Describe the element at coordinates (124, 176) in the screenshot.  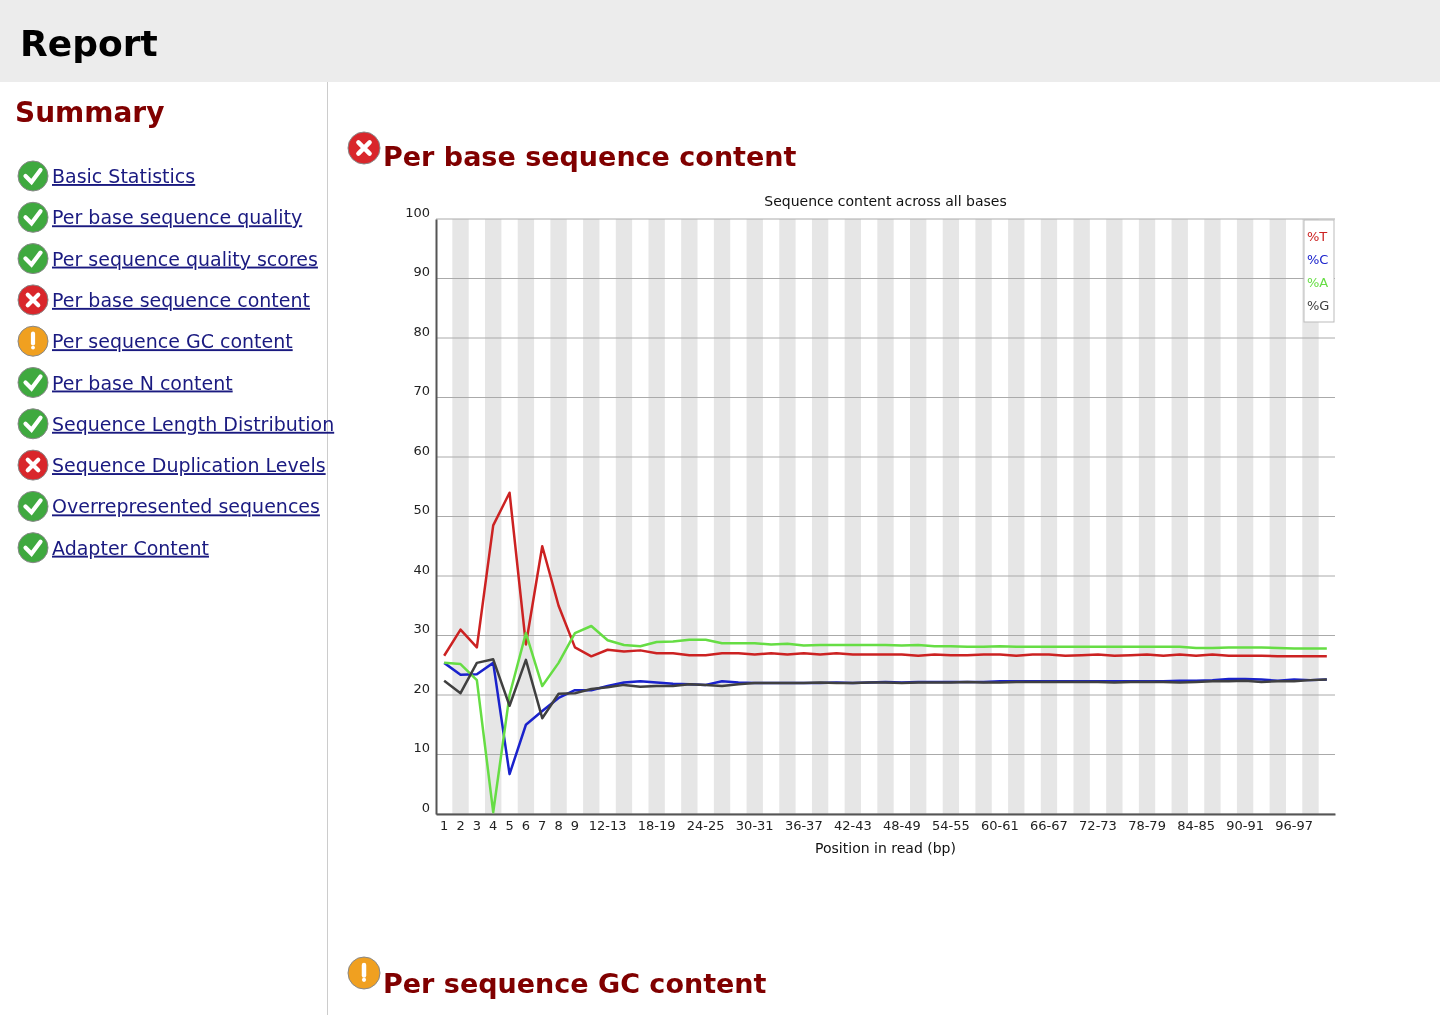
I see `text: Basic Statistics` at that location.